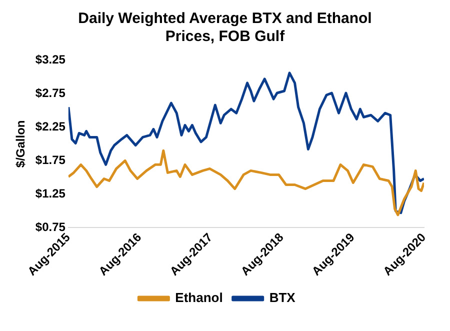  Describe the element at coordinates (50, 227) in the screenshot. I see `y-tick-label: $0.75` at that location.